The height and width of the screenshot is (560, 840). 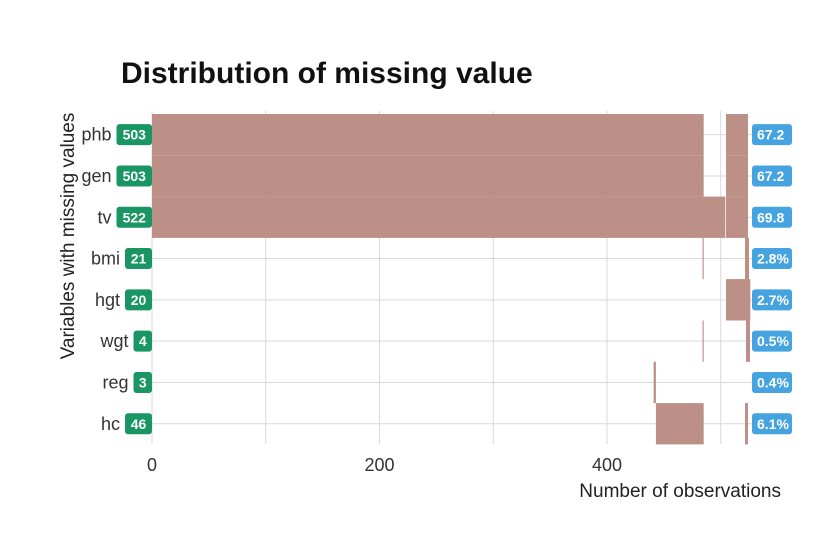 What do you see at coordinates (746, 424) in the screenshot?
I see `percent-bar-hc` at bounding box center [746, 424].